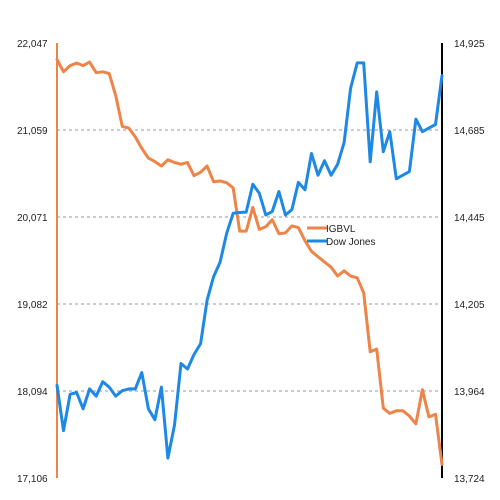 This screenshot has height=500, width=500. I want to click on left-tick-label: 17,106, so click(32, 479).